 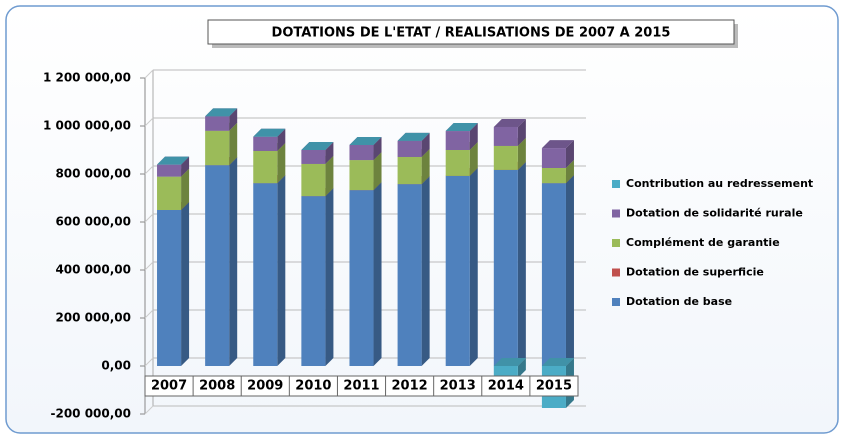 What do you see at coordinates (506, 386) in the screenshot?
I see `x-tick-label: 2014` at bounding box center [506, 386].